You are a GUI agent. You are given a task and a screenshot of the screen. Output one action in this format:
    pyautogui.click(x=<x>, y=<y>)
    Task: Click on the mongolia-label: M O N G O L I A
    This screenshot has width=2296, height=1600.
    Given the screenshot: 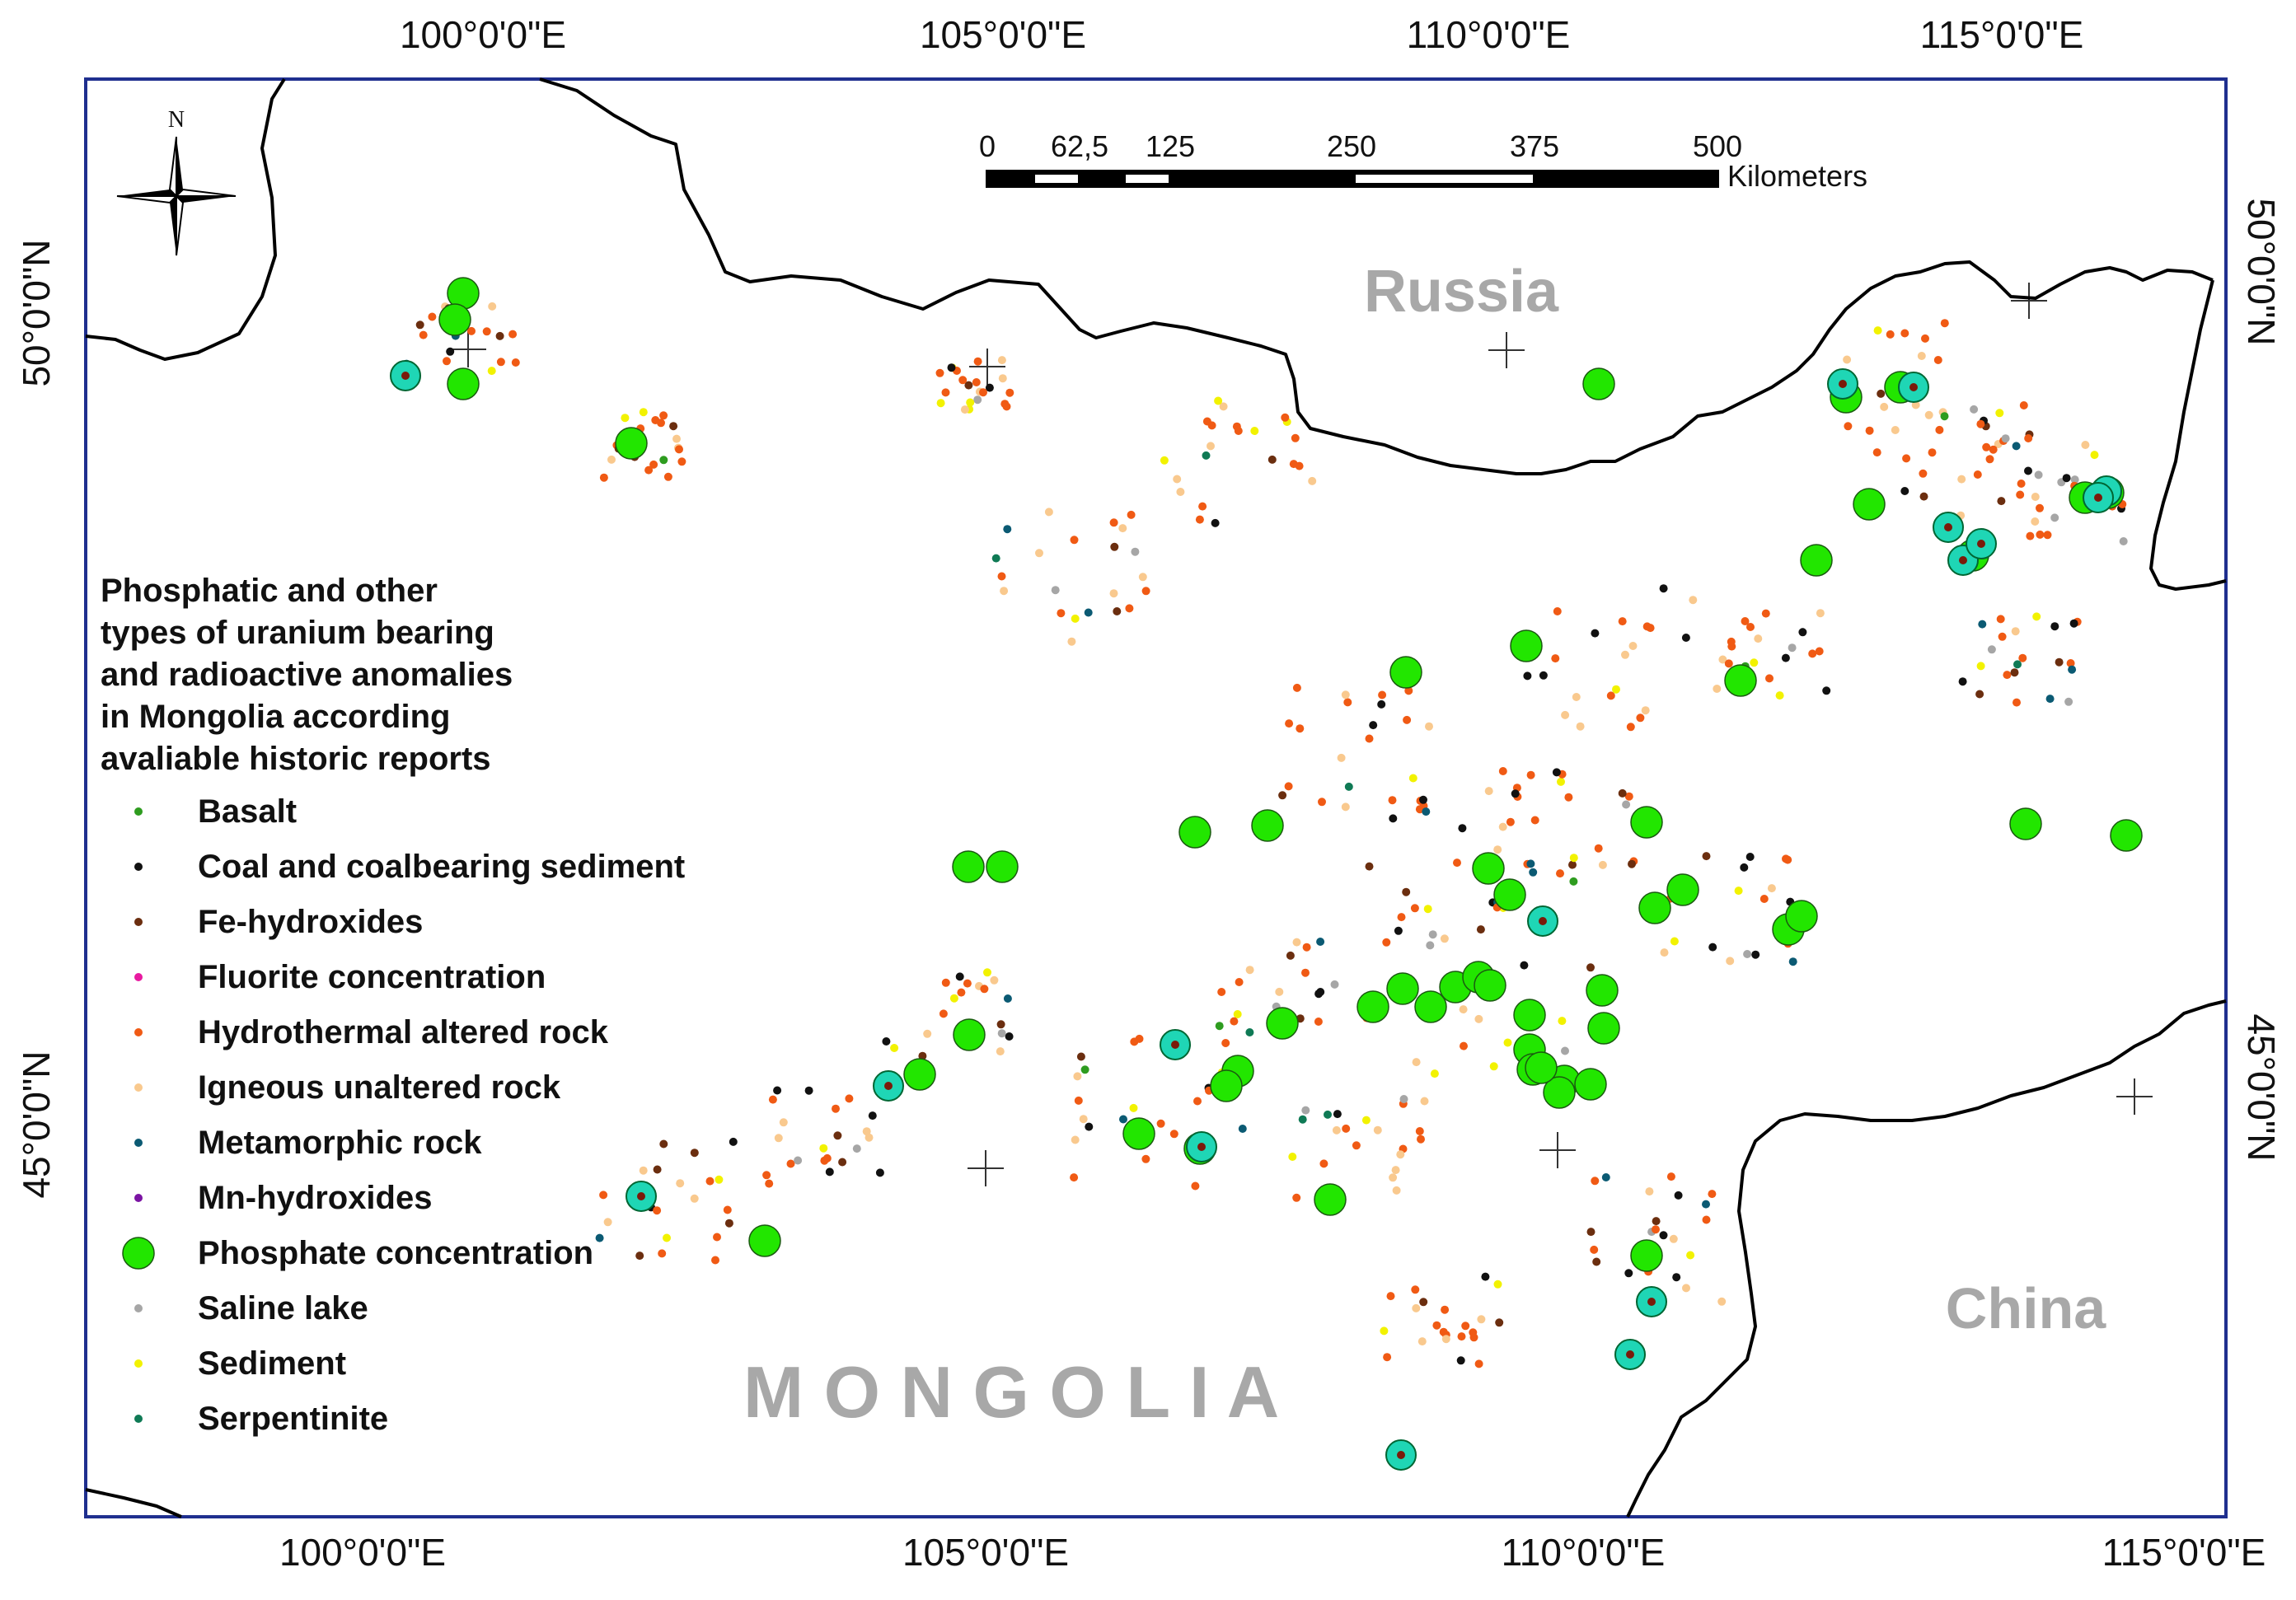 What is the action you would take?
    pyautogui.click(x=1011, y=1392)
    